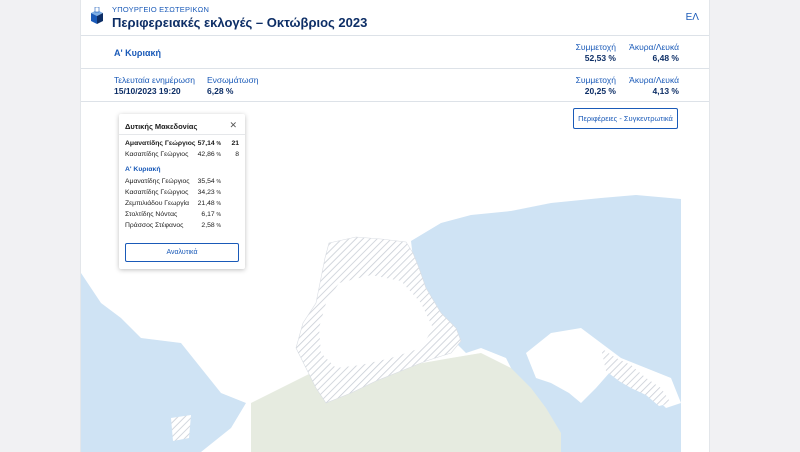 This screenshot has width=800, height=452. Describe the element at coordinates (181, 428) in the screenshot. I see `region-hatch-small` at that location.